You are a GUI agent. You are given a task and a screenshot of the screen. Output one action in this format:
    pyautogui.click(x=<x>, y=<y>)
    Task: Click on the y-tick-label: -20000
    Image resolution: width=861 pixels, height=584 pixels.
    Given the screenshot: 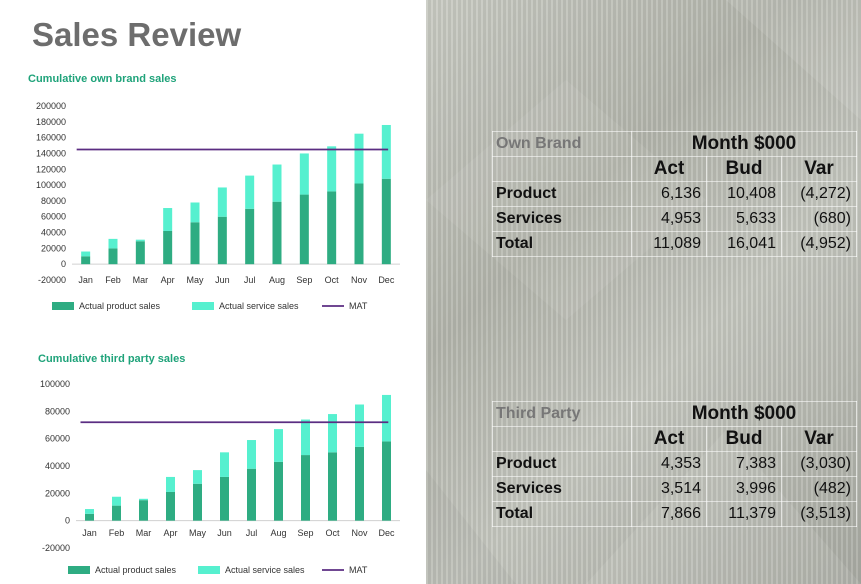 What is the action you would take?
    pyautogui.click(x=52, y=280)
    